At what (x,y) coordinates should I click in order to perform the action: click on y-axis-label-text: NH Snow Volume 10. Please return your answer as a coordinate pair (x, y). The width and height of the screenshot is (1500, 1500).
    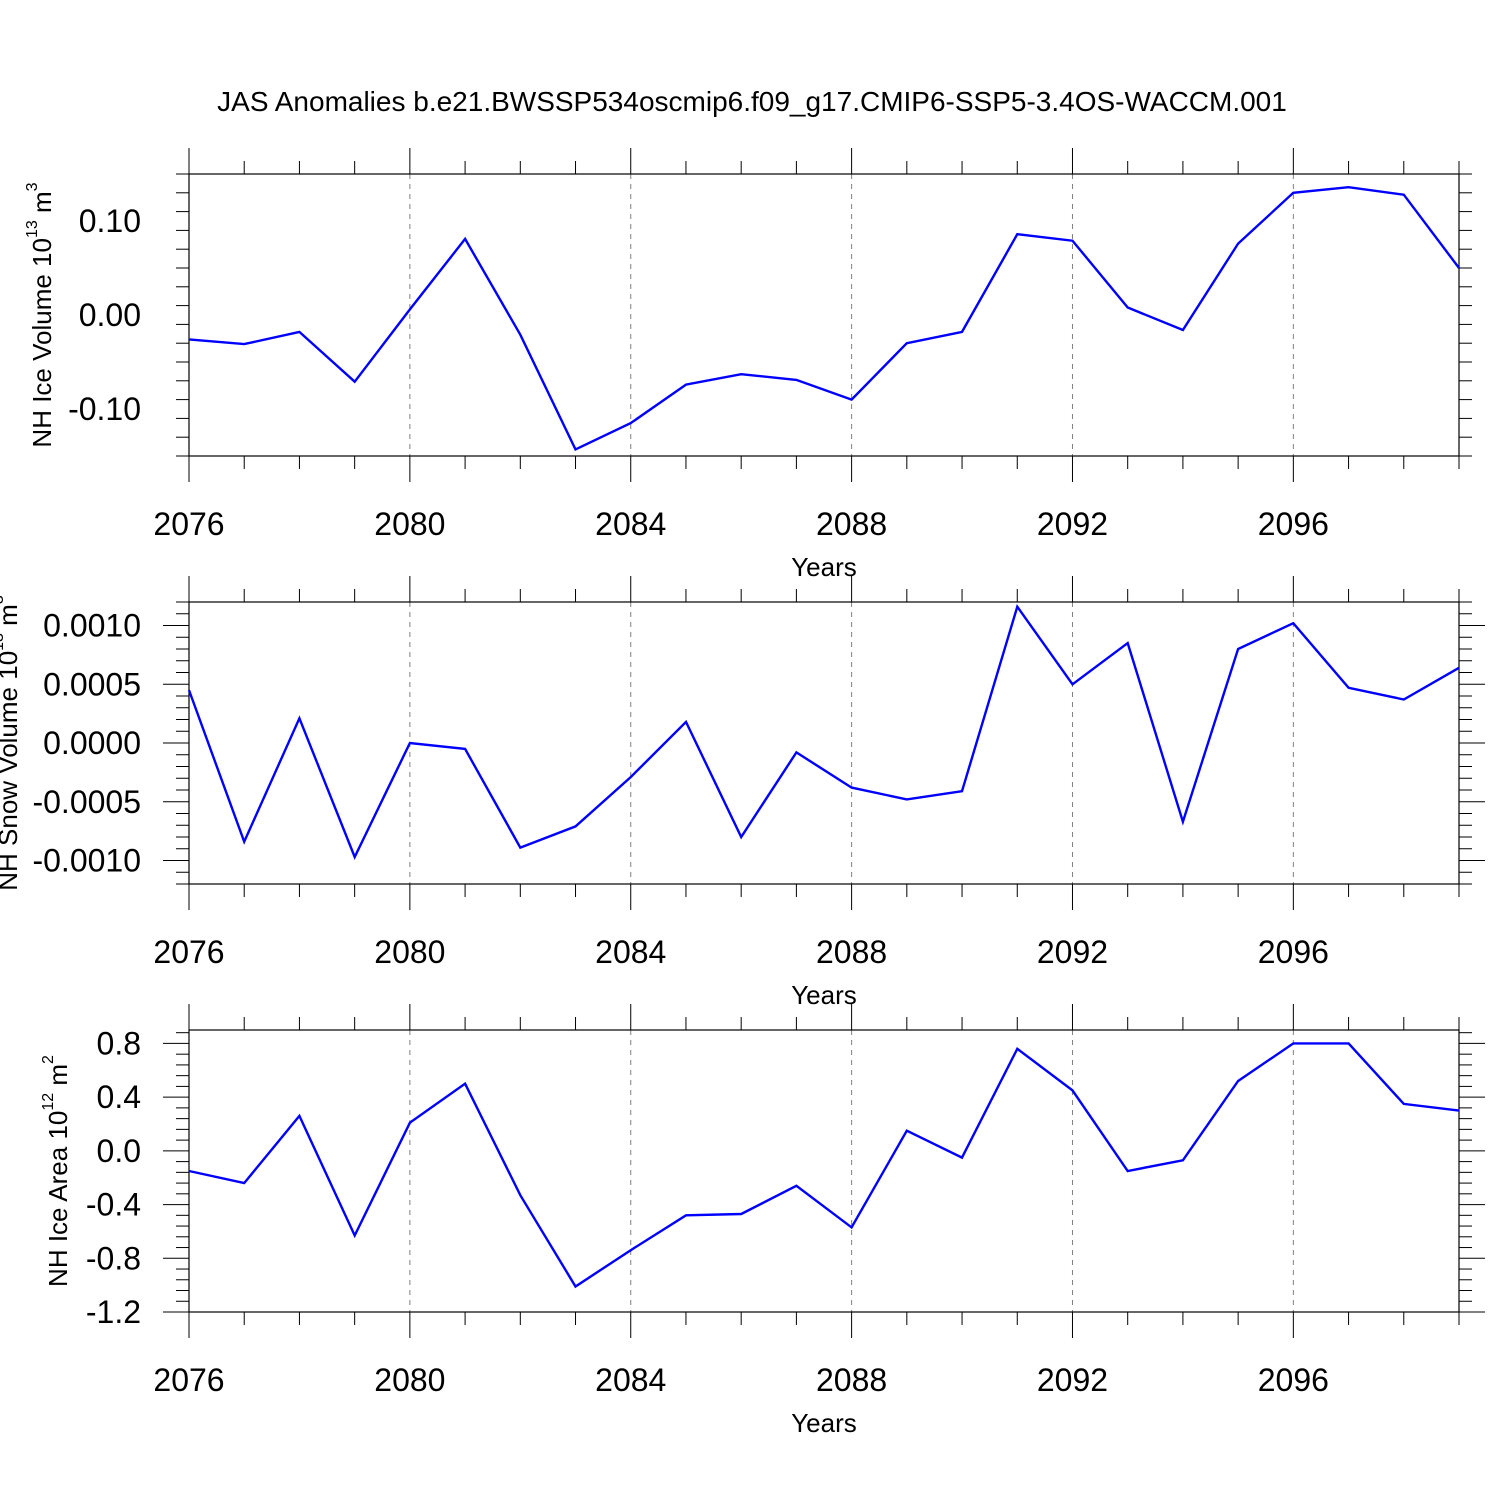
    Looking at the image, I should click on (11, 771).